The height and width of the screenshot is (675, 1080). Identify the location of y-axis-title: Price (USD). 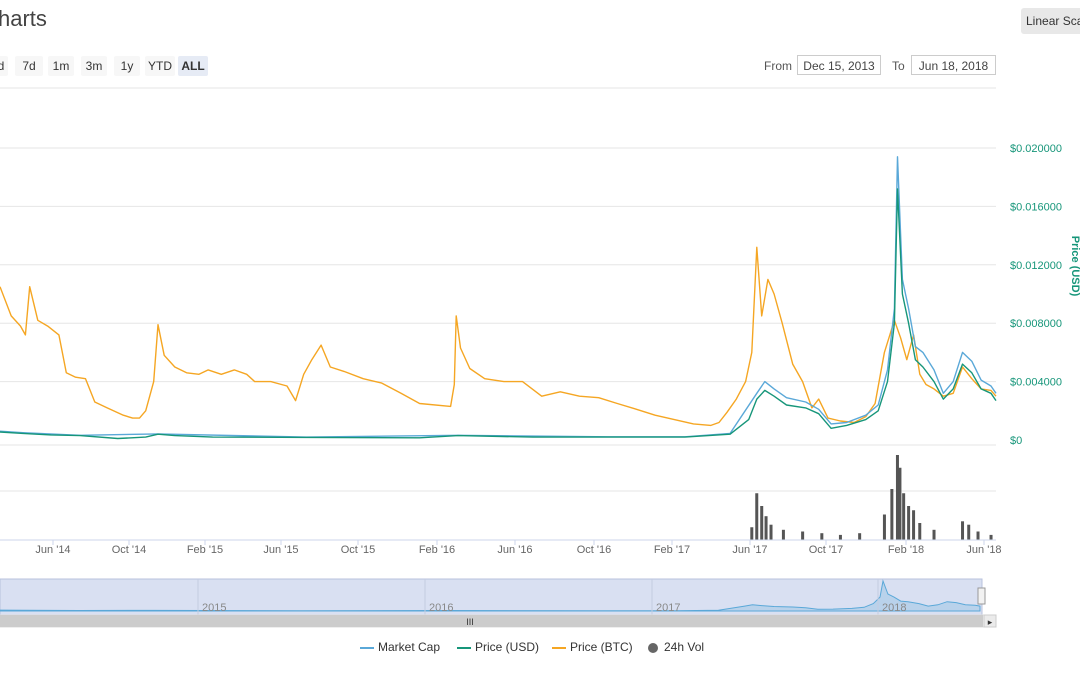
(1074, 266).